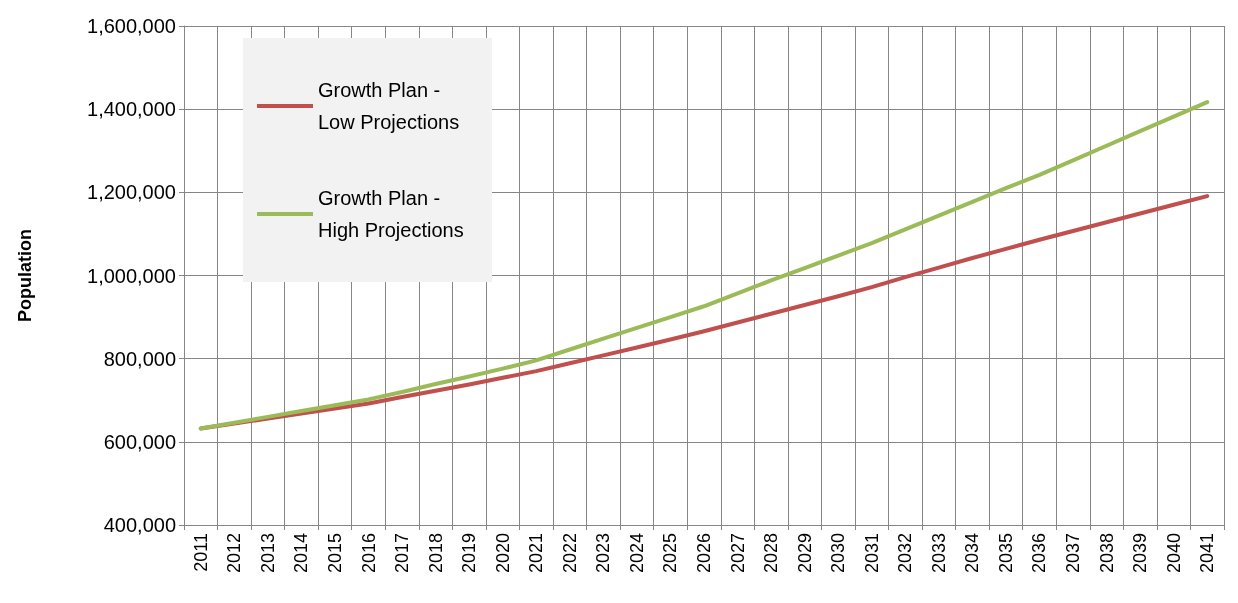 The image size is (1238, 603). I want to click on y-axis-title: Population, so click(25, 275).